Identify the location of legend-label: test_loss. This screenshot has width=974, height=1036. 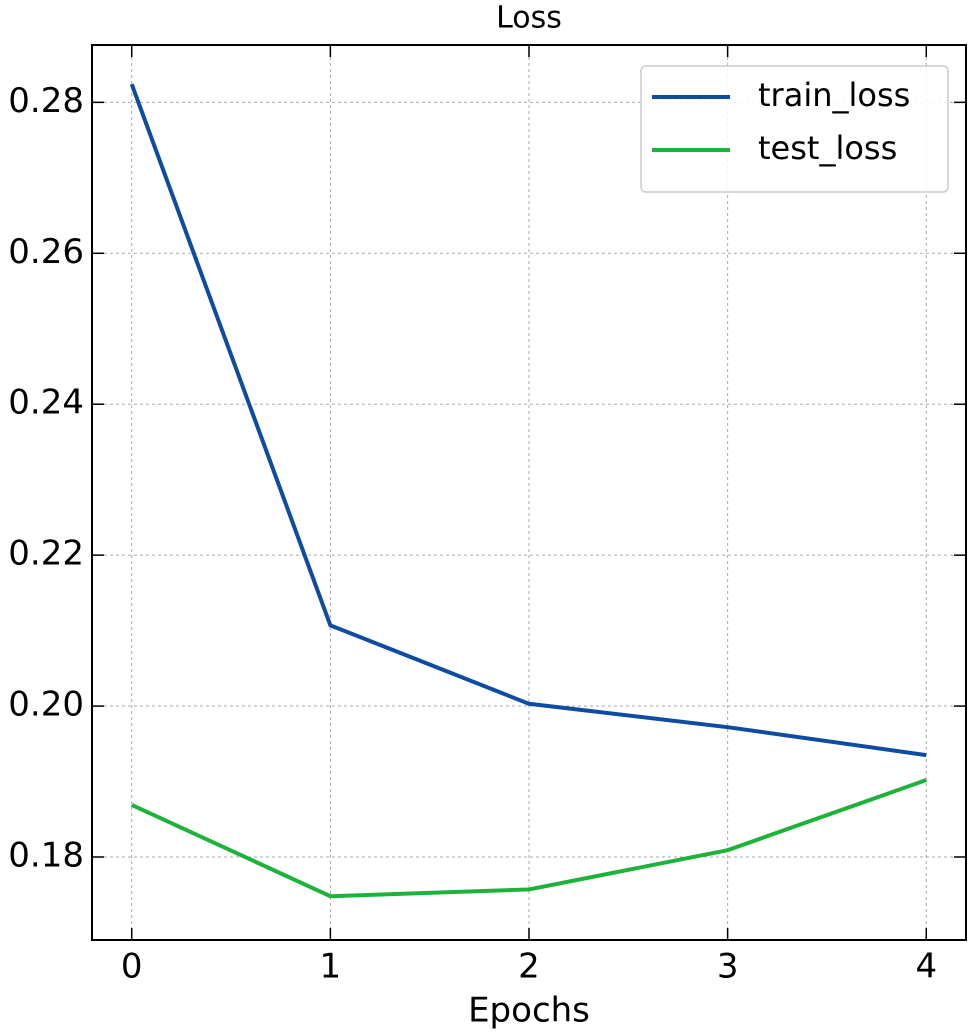
(827, 148).